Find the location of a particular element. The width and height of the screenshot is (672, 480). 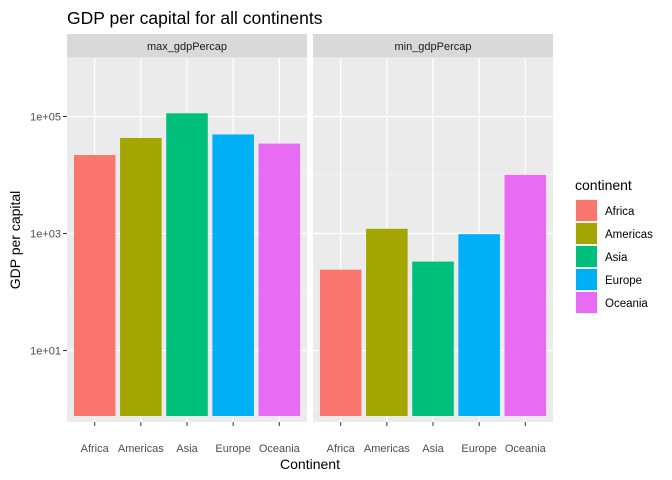

strip-label-min: min_gdpPercap is located at coordinates (432, 47).